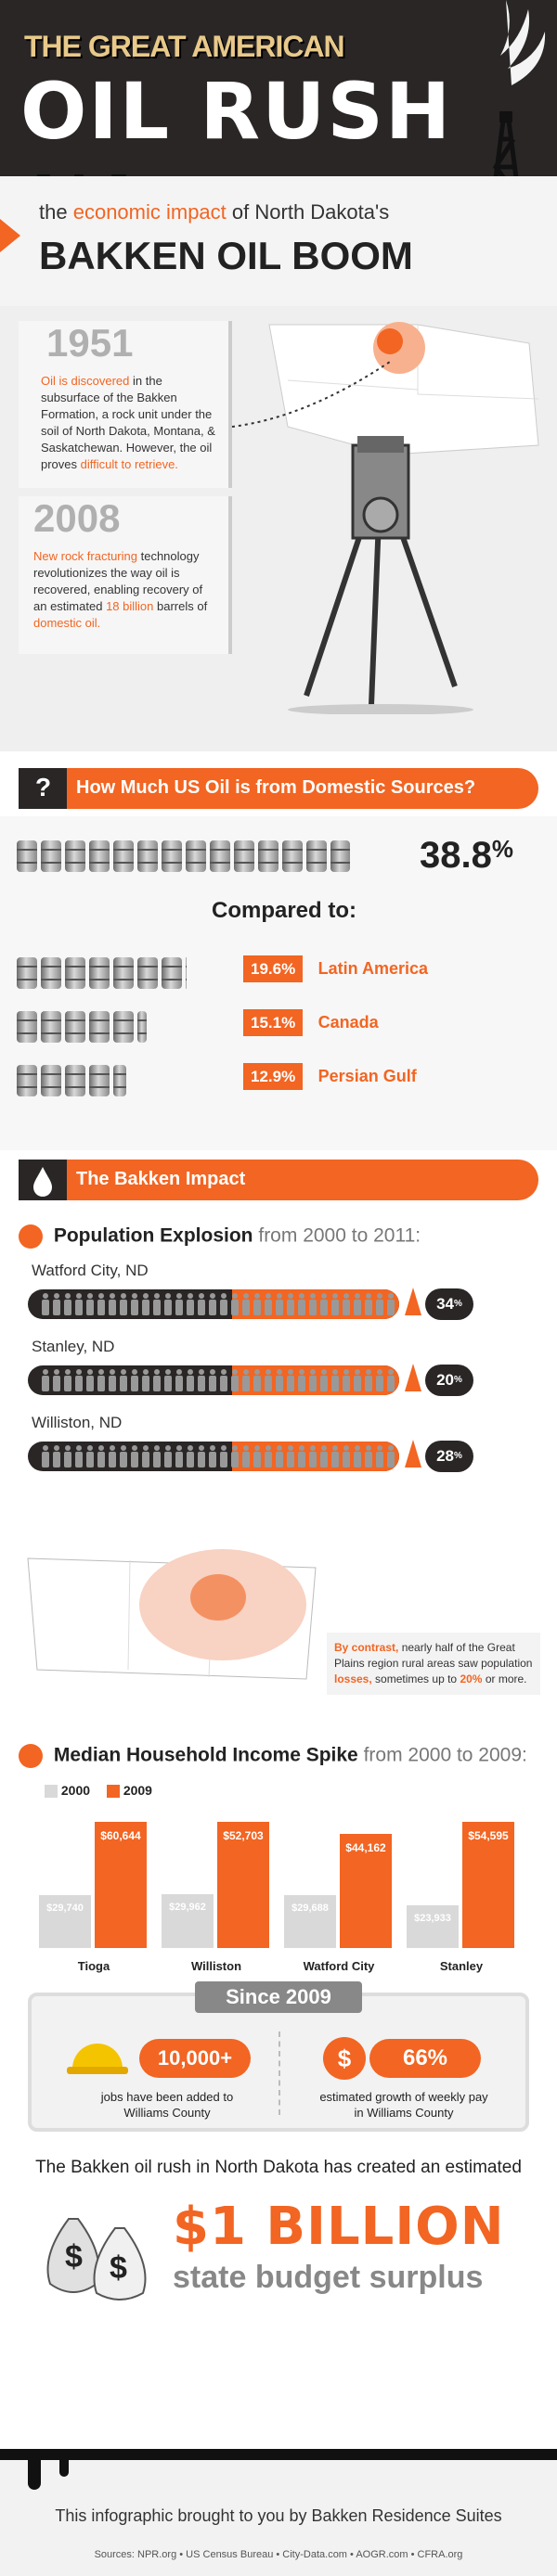  What do you see at coordinates (98, 1791) in the screenshot?
I see `income-legend: 2000 2009` at bounding box center [98, 1791].